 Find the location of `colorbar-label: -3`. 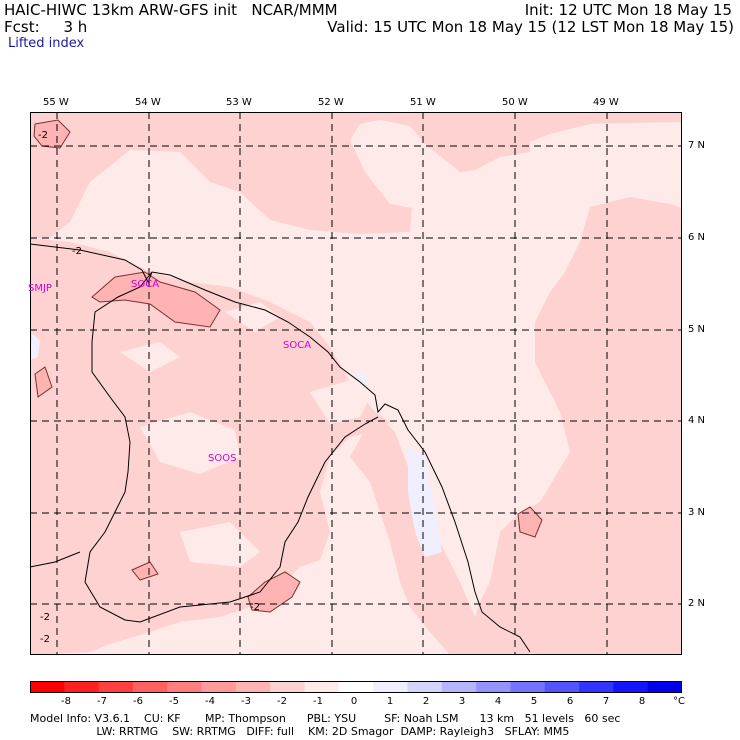

colorbar-label: -3 is located at coordinates (246, 701).